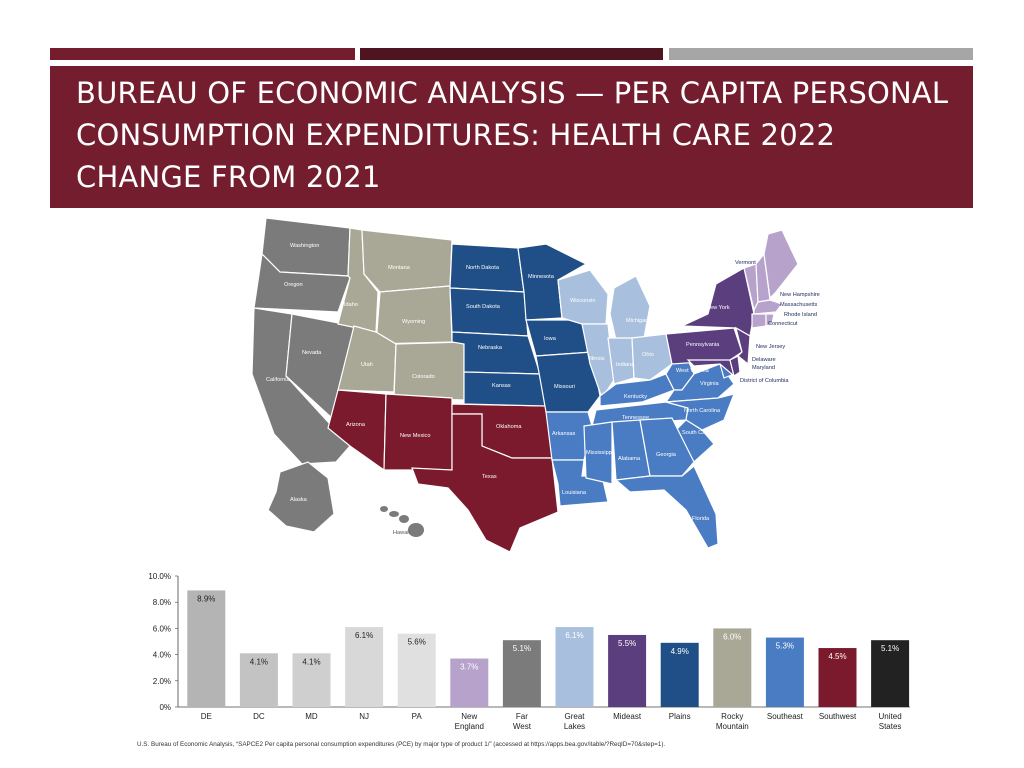  I want to click on label-rhode-island: Rhode Island, so click(800, 315).